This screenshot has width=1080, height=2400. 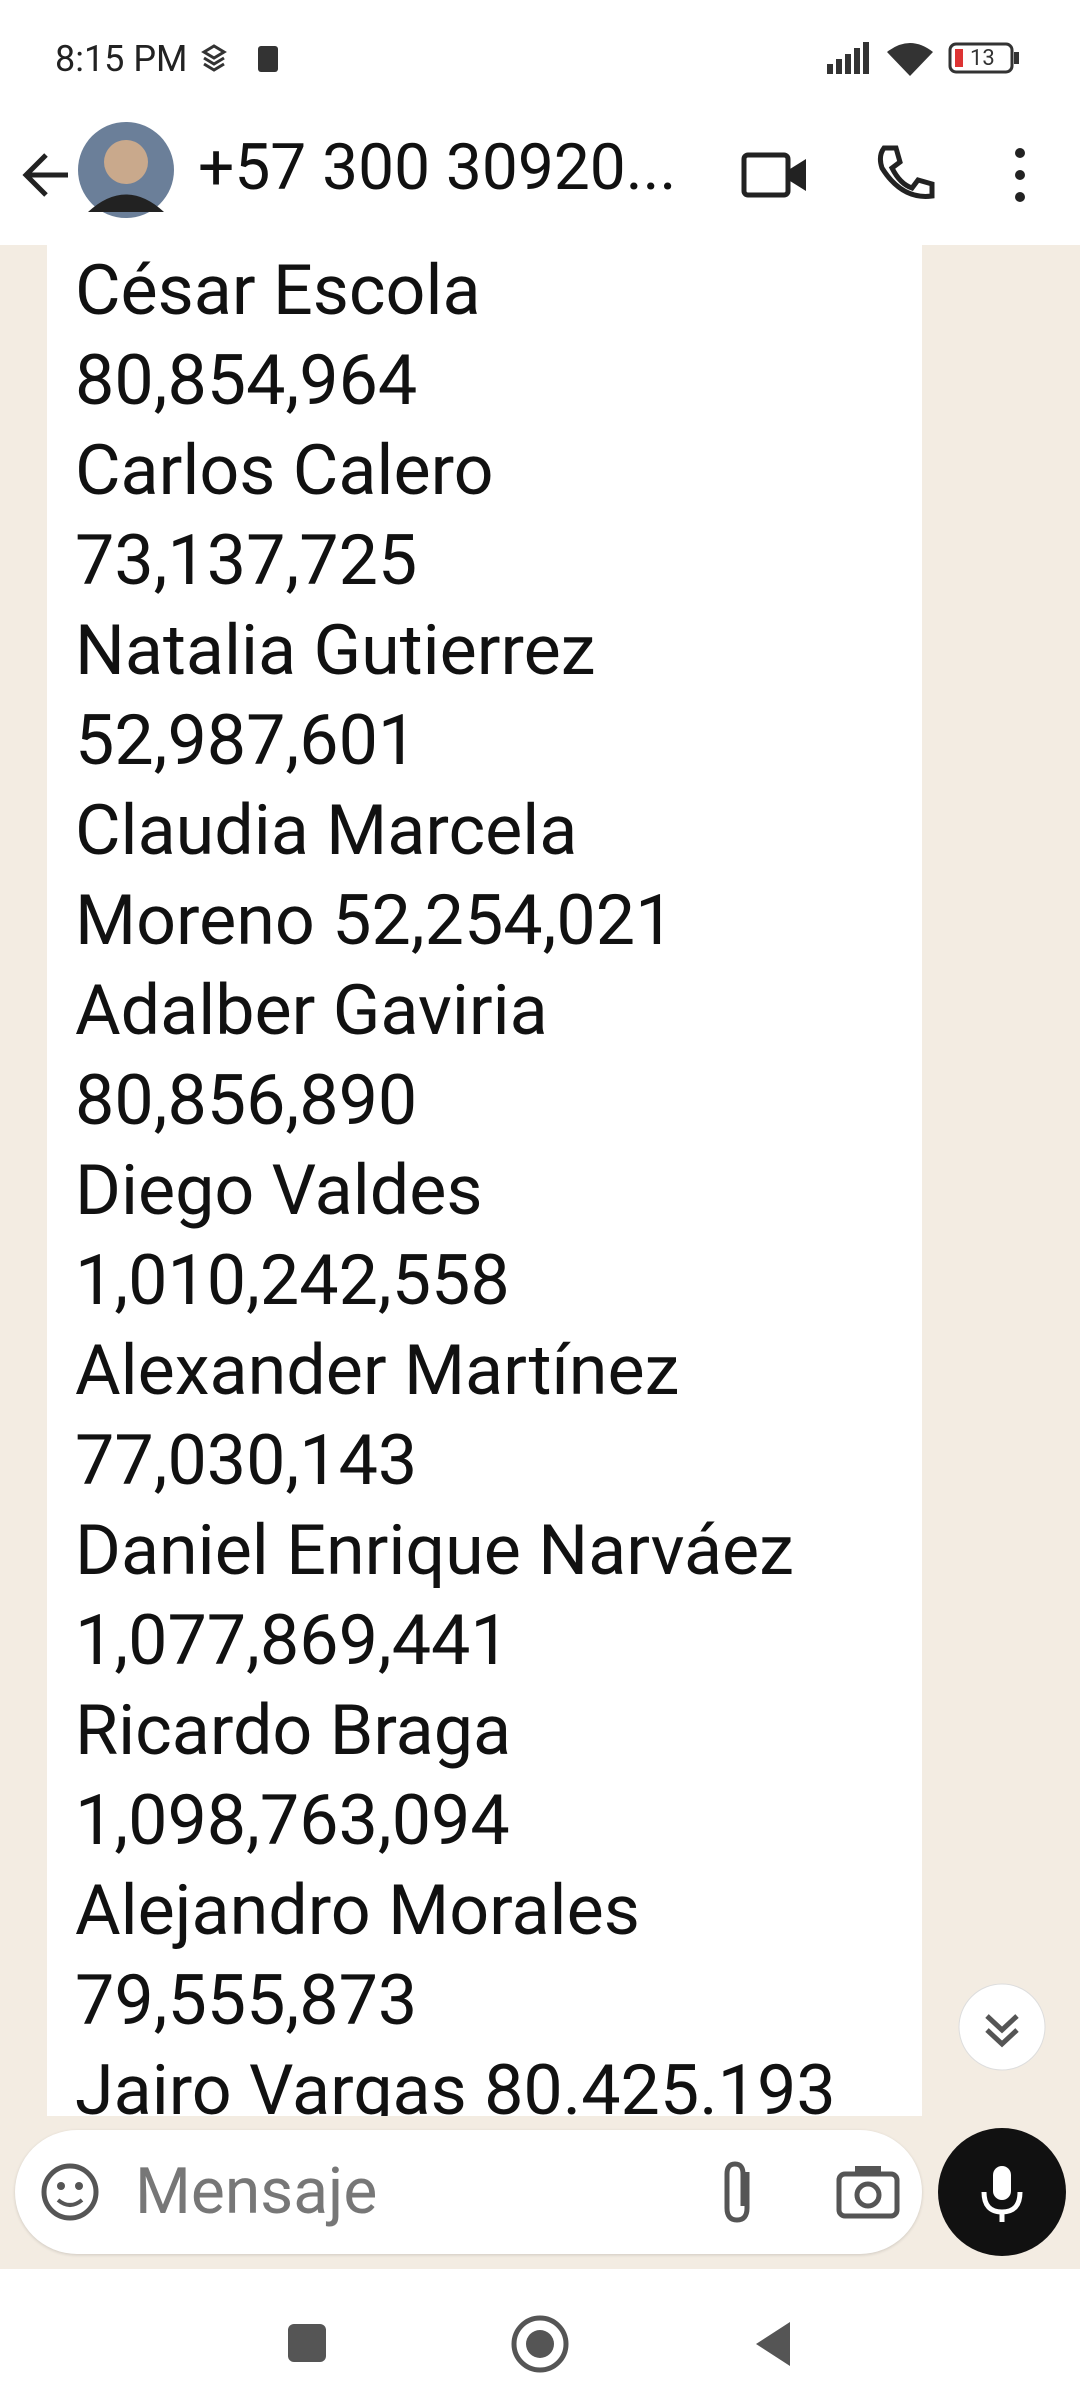 I want to click on message-line: Ricardo Braga, so click(x=293, y=1731).